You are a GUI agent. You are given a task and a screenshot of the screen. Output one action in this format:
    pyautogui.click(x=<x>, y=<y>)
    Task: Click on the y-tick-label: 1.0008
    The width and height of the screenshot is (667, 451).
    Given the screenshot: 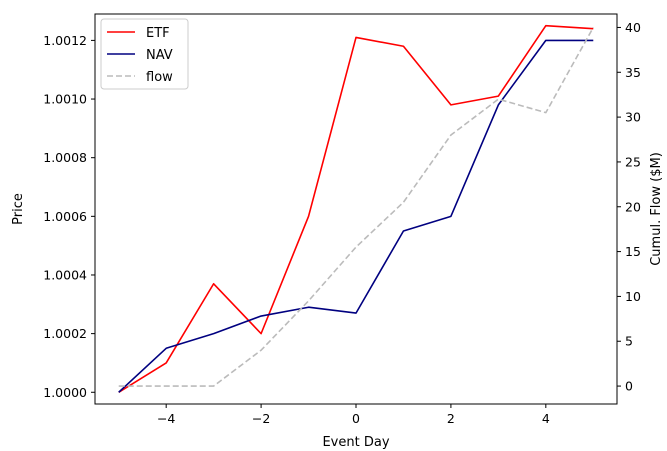 What is the action you would take?
    pyautogui.click(x=65, y=157)
    